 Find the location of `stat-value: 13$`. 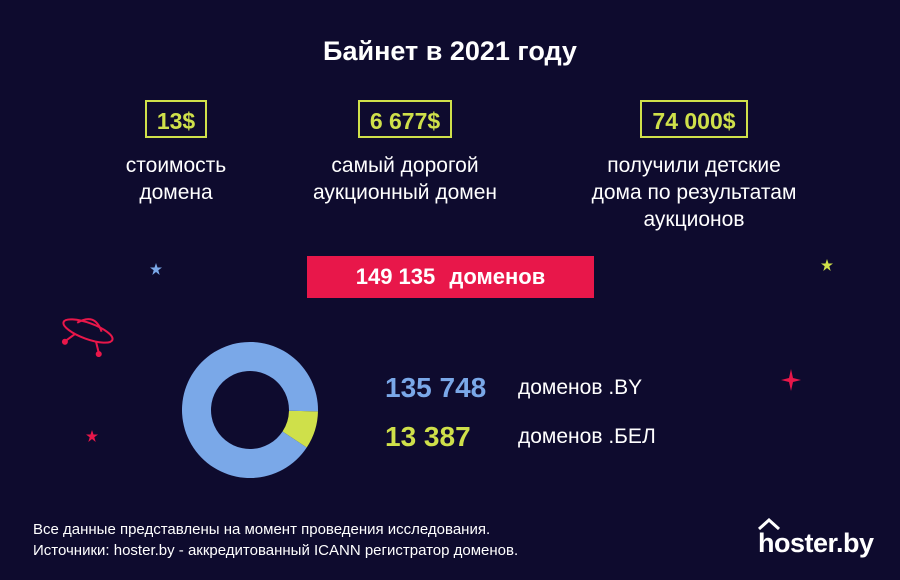

stat-value: 13$ is located at coordinates (176, 119).